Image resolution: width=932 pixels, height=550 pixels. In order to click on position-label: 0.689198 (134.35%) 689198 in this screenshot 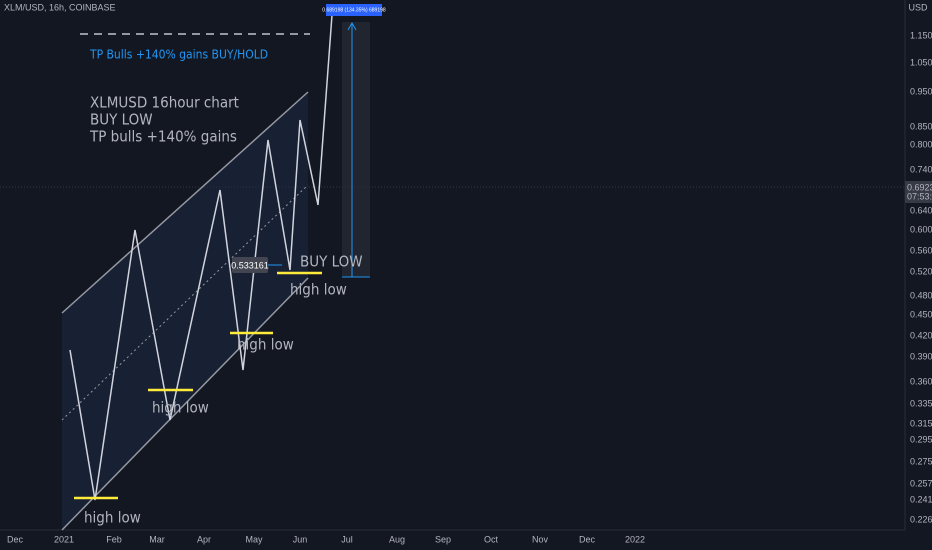, I will do `click(354, 10)`.